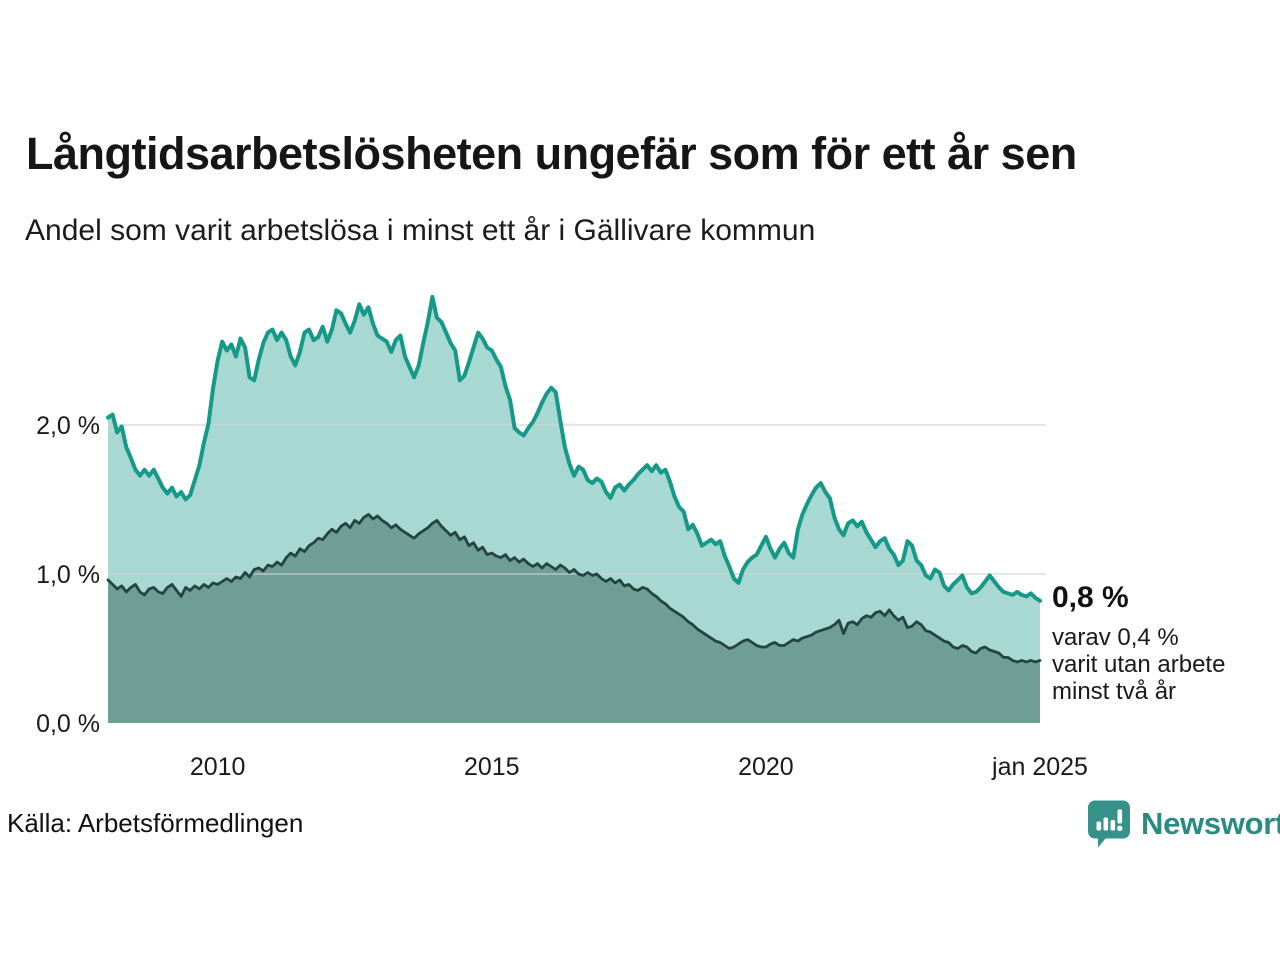  Describe the element at coordinates (1039, 767) in the screenshot. I see `x-tick-label: jan 2025` at that location.